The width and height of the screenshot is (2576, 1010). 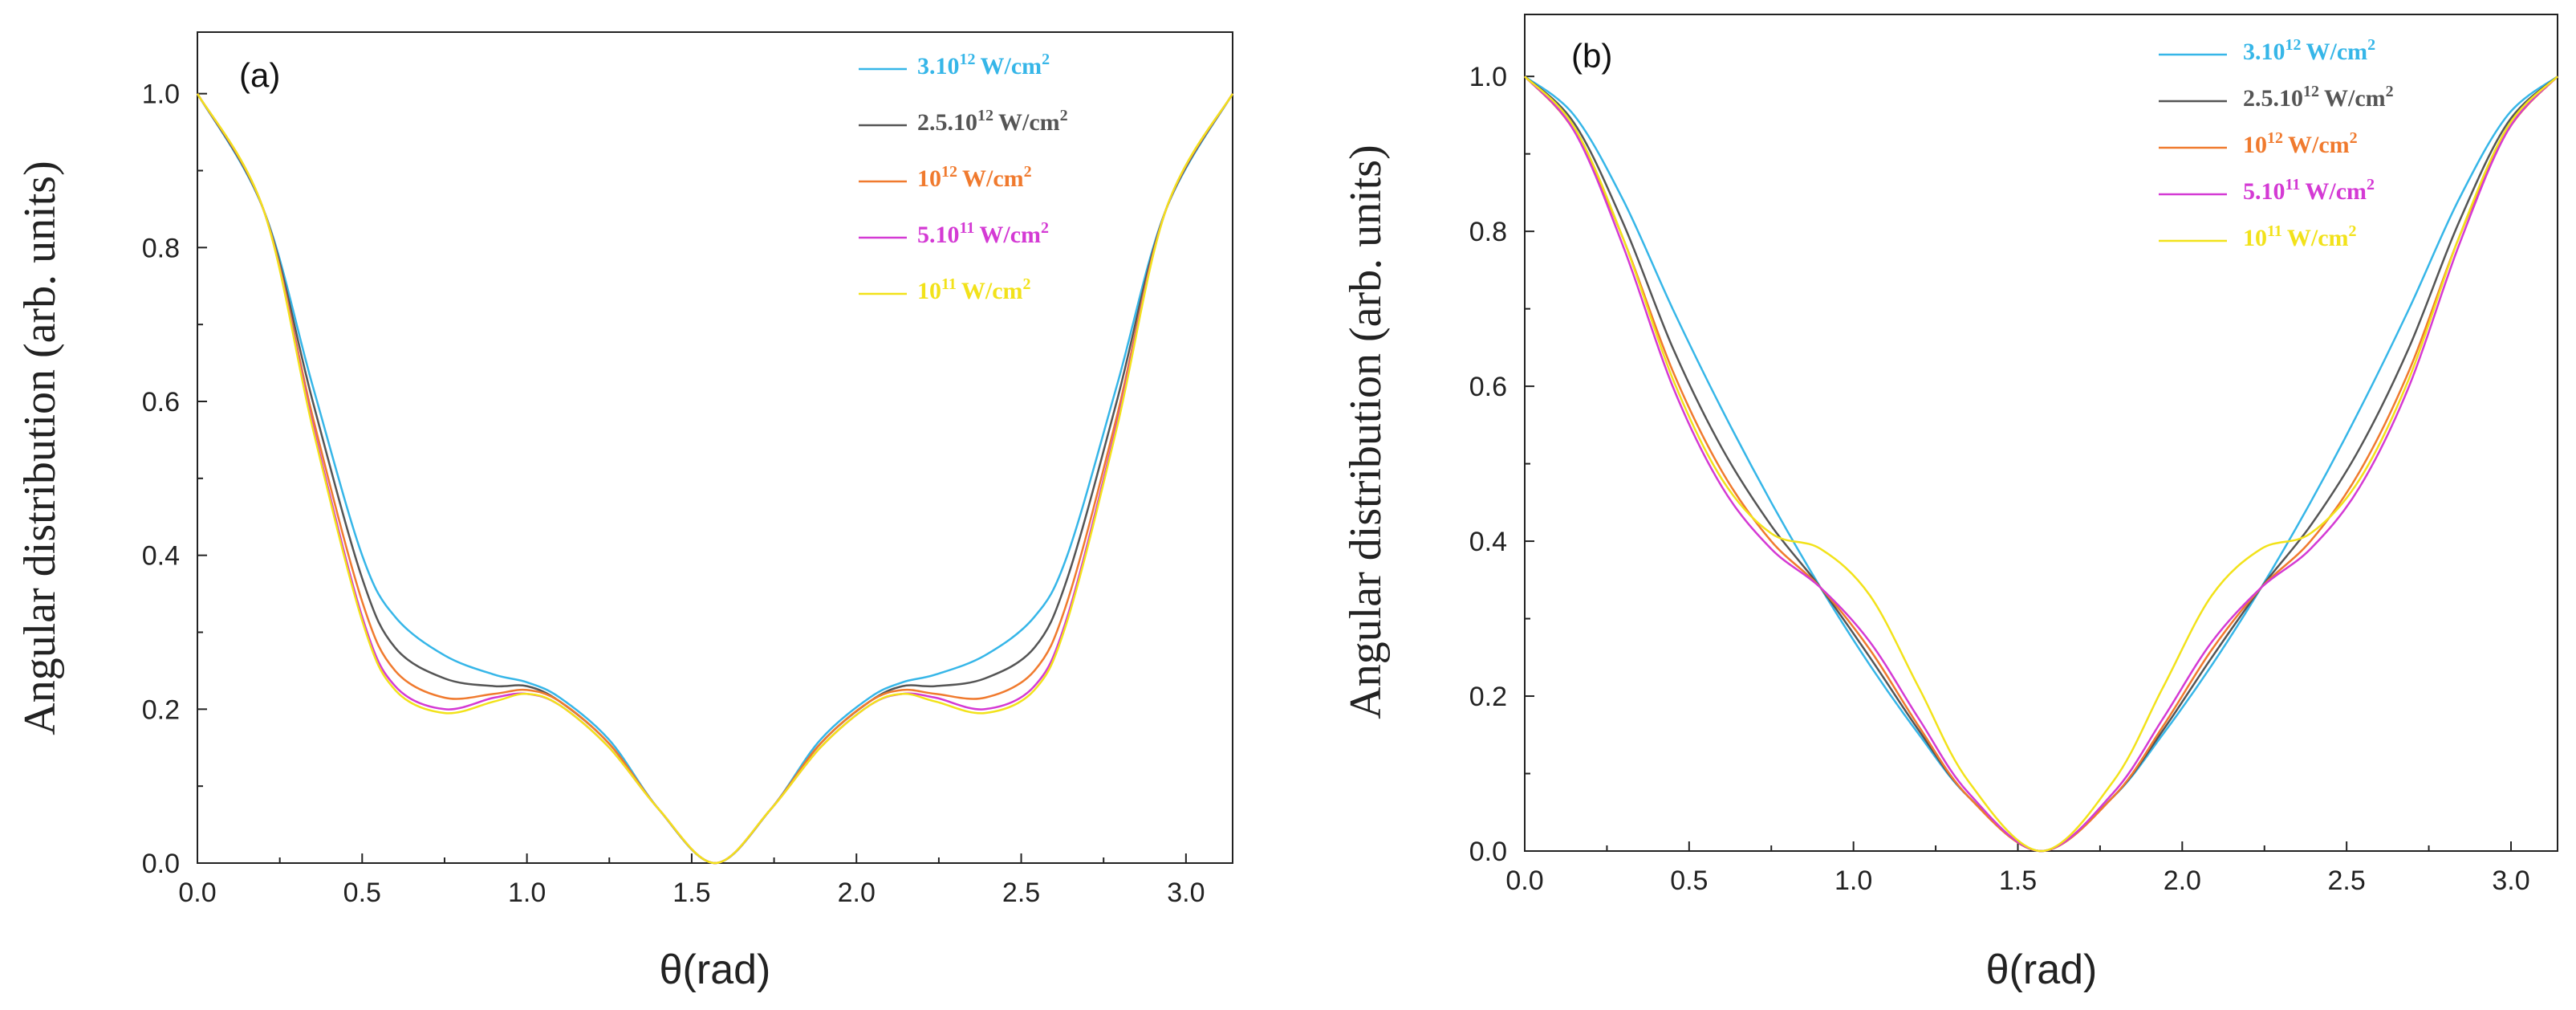 I want to click on y-axis-title-a: Angular distribution (arb. units), so click(x=40, y=448).